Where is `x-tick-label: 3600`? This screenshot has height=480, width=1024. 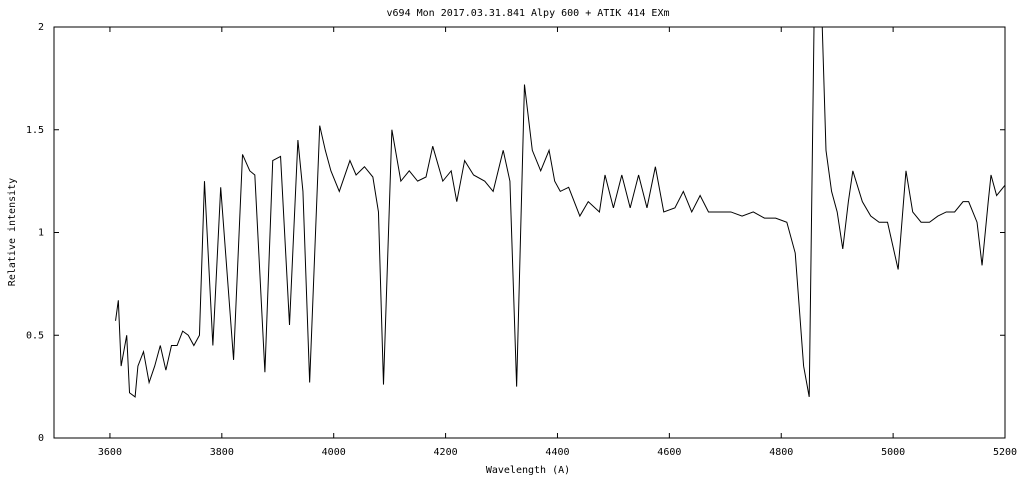
x-tick-label: 3600 is located at coordinates (110, 452).